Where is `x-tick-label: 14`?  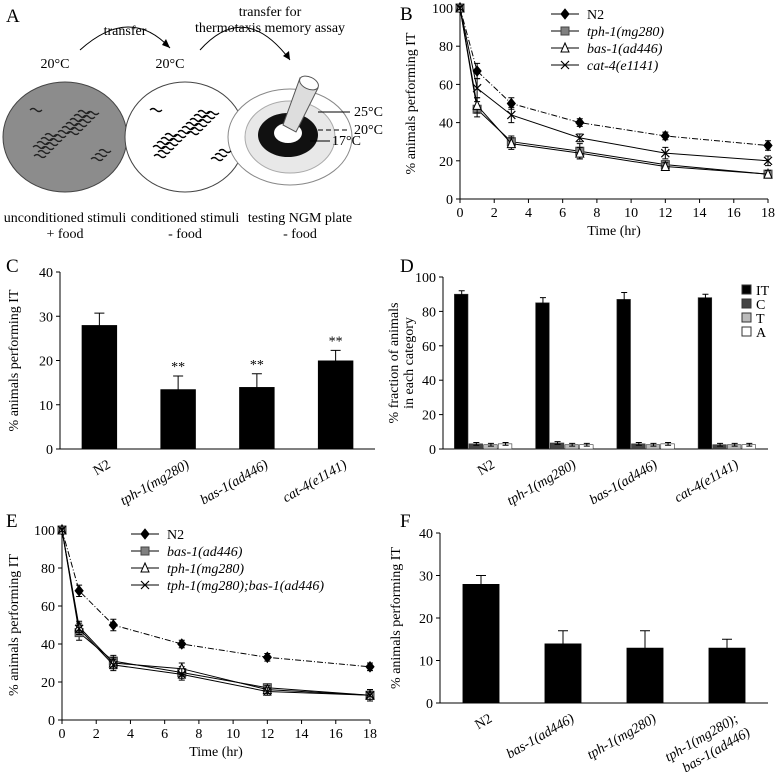
x-tick-label: 14 is located at coordinates (700, 213).